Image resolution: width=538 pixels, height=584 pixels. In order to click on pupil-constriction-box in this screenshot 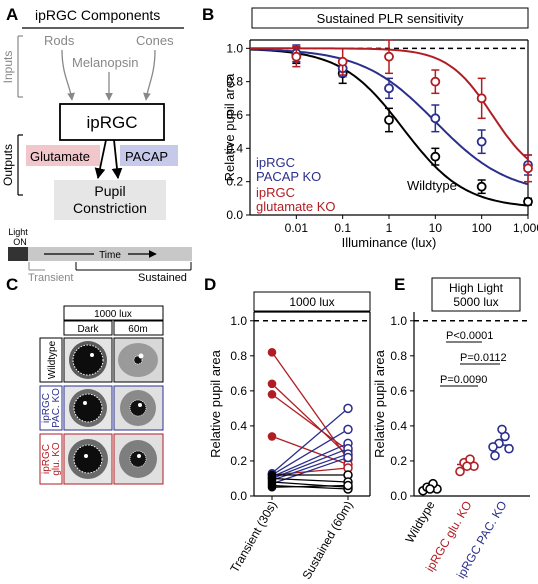, I will do `click(110, 200)`.